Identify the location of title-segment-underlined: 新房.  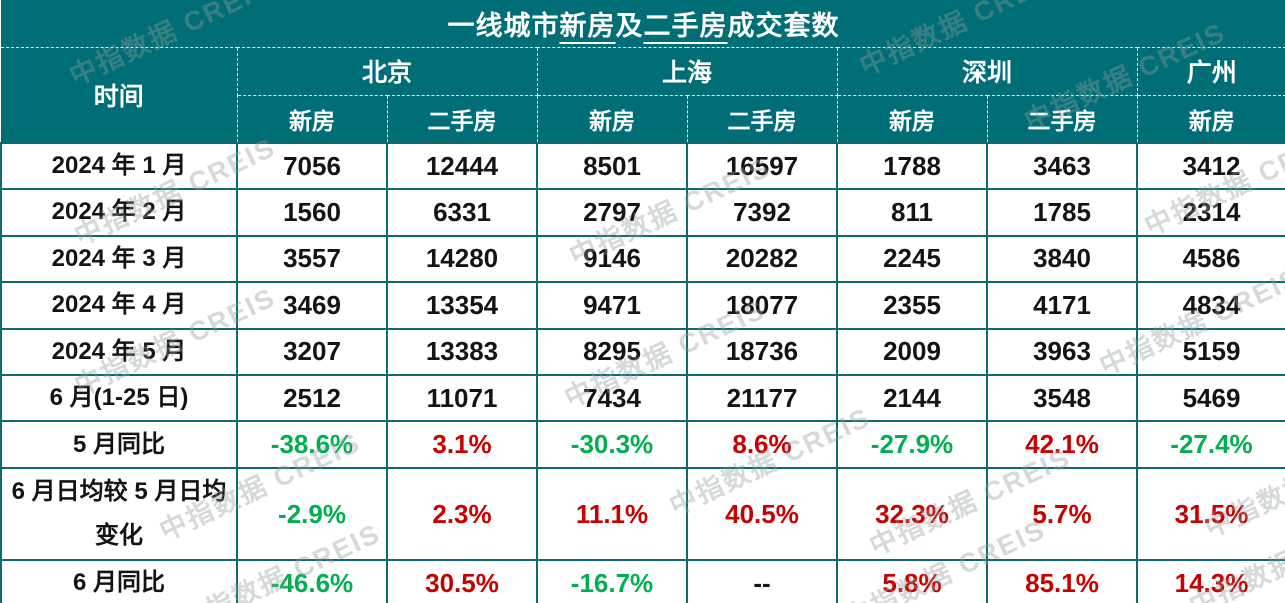
(587, 25).